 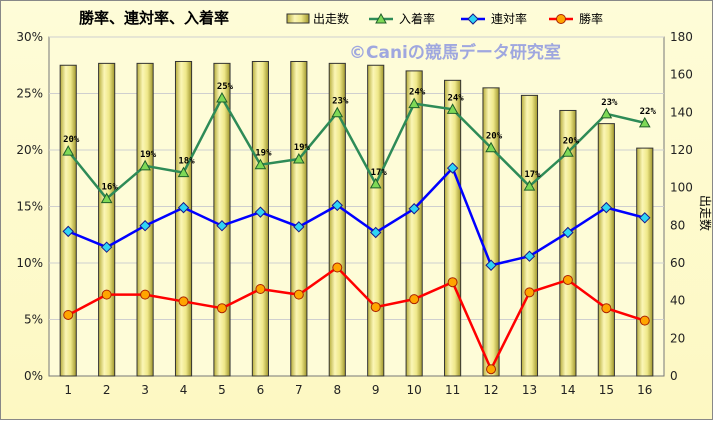 What do you see at coordinates (644, 390) in the screenshot?
I see `x-tick-label: 16` at bounding box center [644, 390].